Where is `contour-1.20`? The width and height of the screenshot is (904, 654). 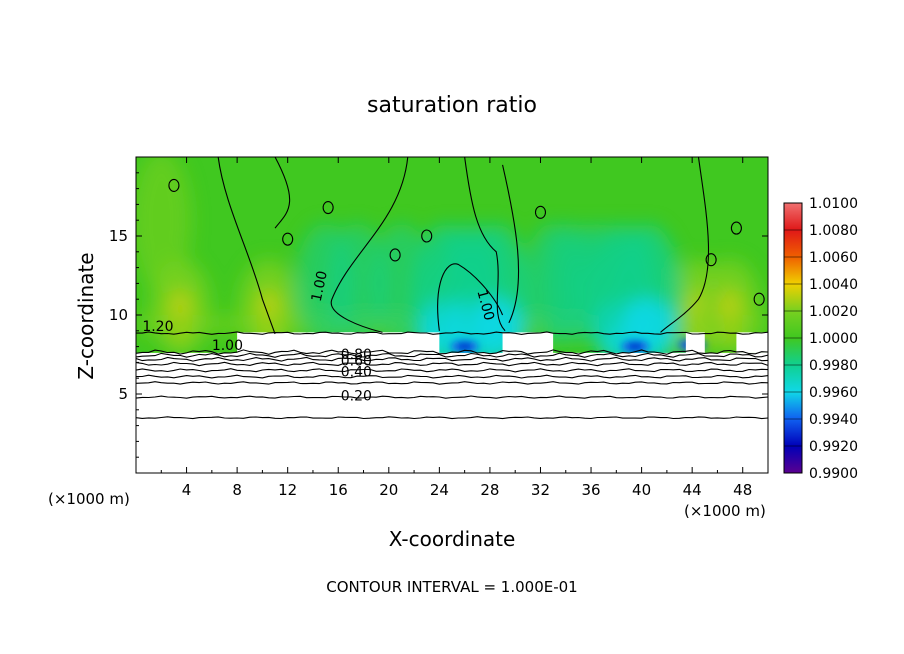 contour-1.20 is located at coordinates (452, 333).